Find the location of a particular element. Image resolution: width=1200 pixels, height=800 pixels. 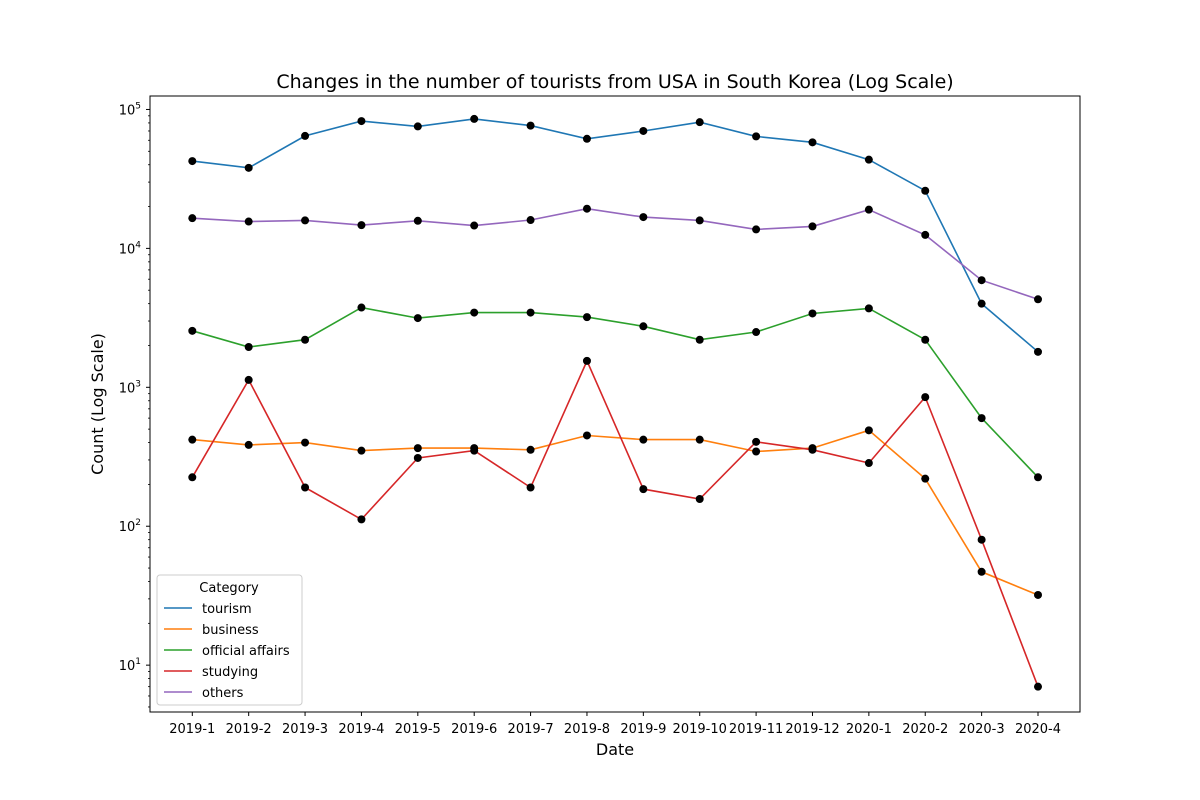

legend-box is located at coordinates (229, 640).